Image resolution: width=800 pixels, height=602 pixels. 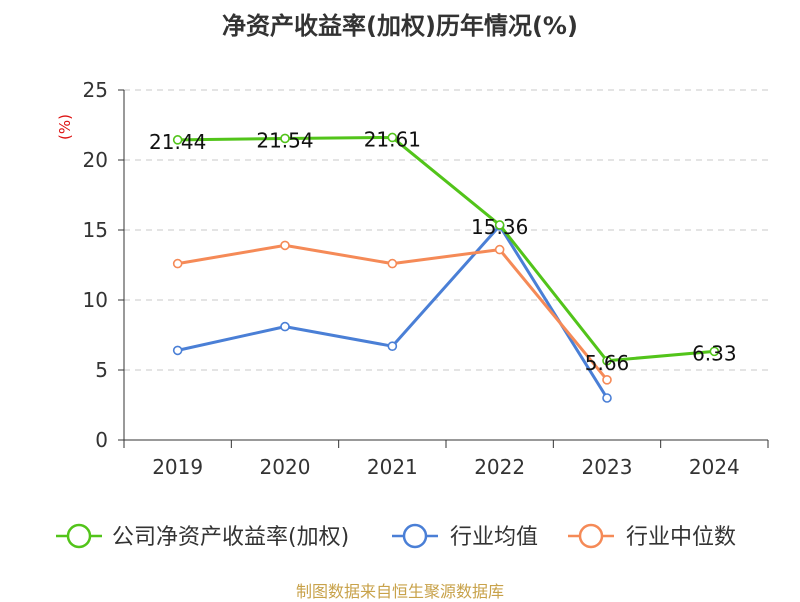 What do you see at coordinates (95, 160) in the screenshot?
I see `y-tick-label: 20` at bounding box center [95, 160].